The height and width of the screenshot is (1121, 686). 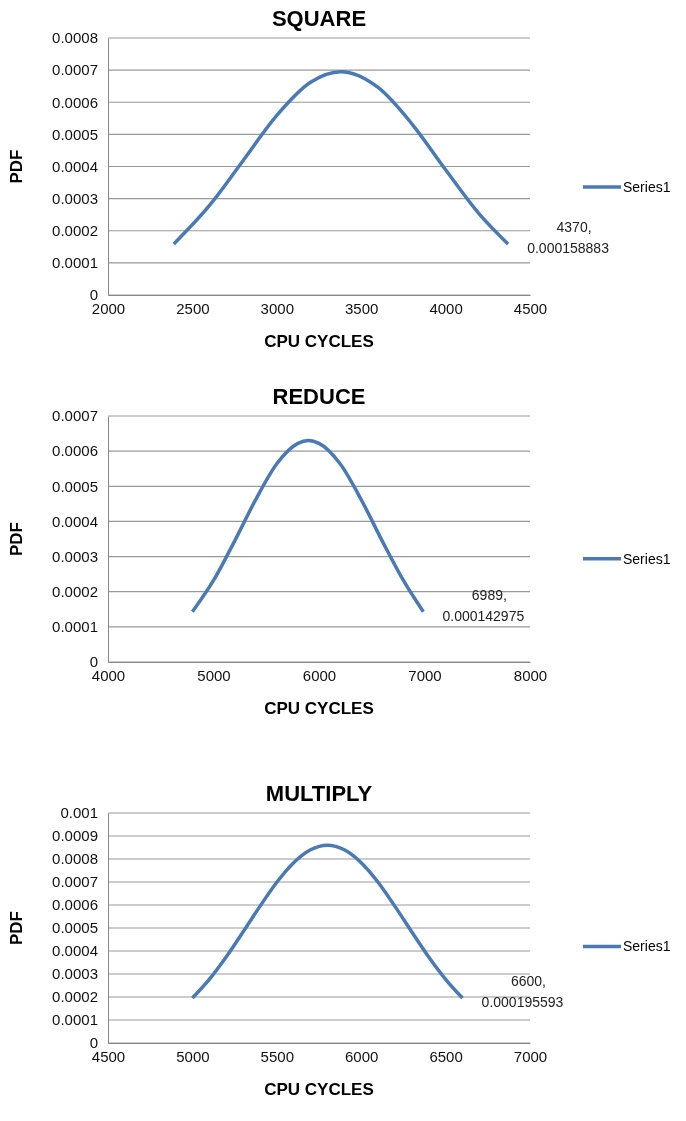 I want to click on annotation: 6600, 0.000195593, so click(x=522, y=992).